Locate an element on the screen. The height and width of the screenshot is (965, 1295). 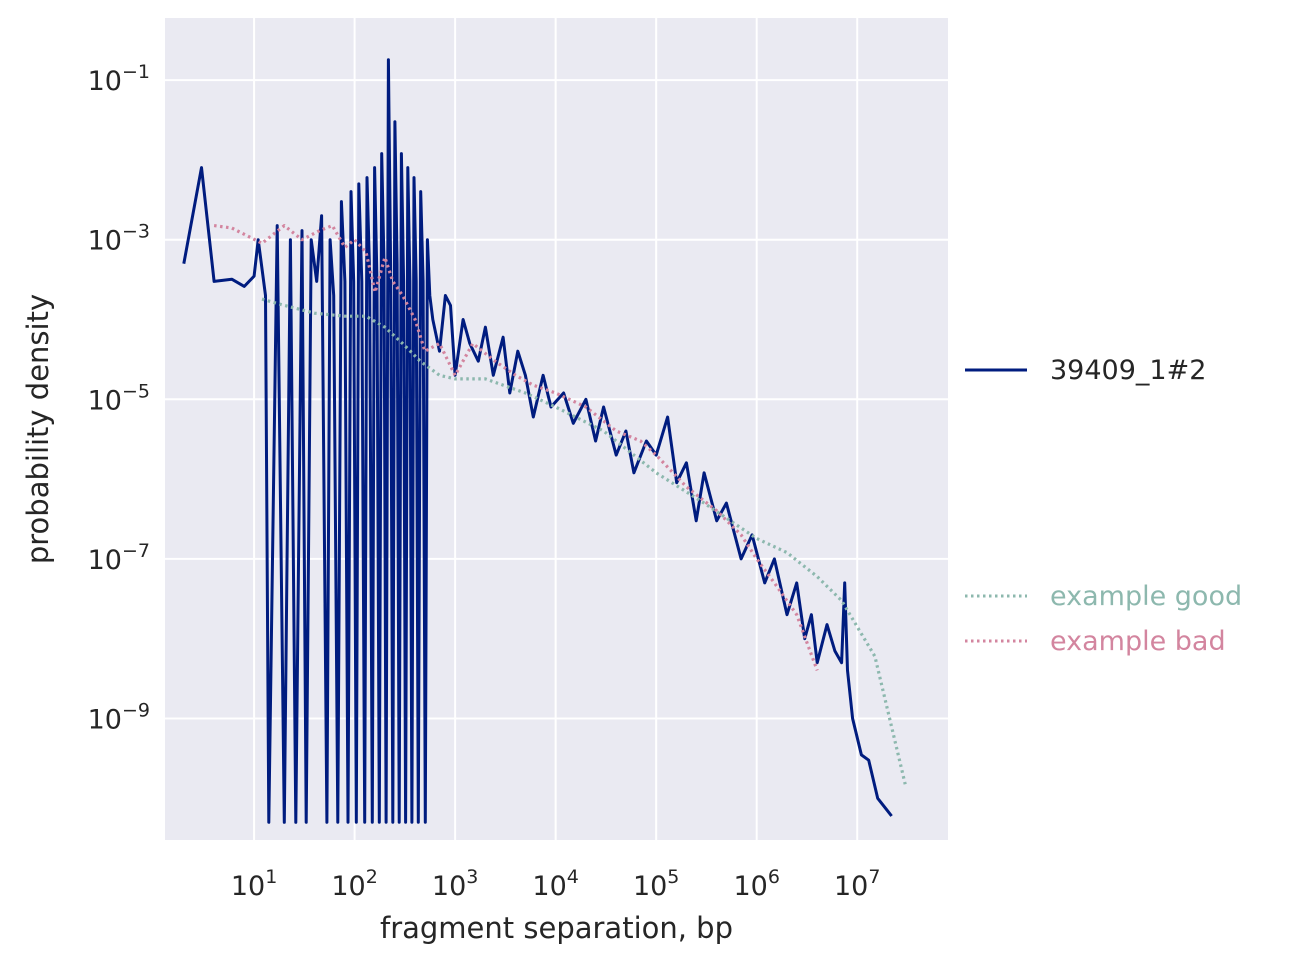
y-tick-label: 10⁻³ is located at coordinates (119, 239).